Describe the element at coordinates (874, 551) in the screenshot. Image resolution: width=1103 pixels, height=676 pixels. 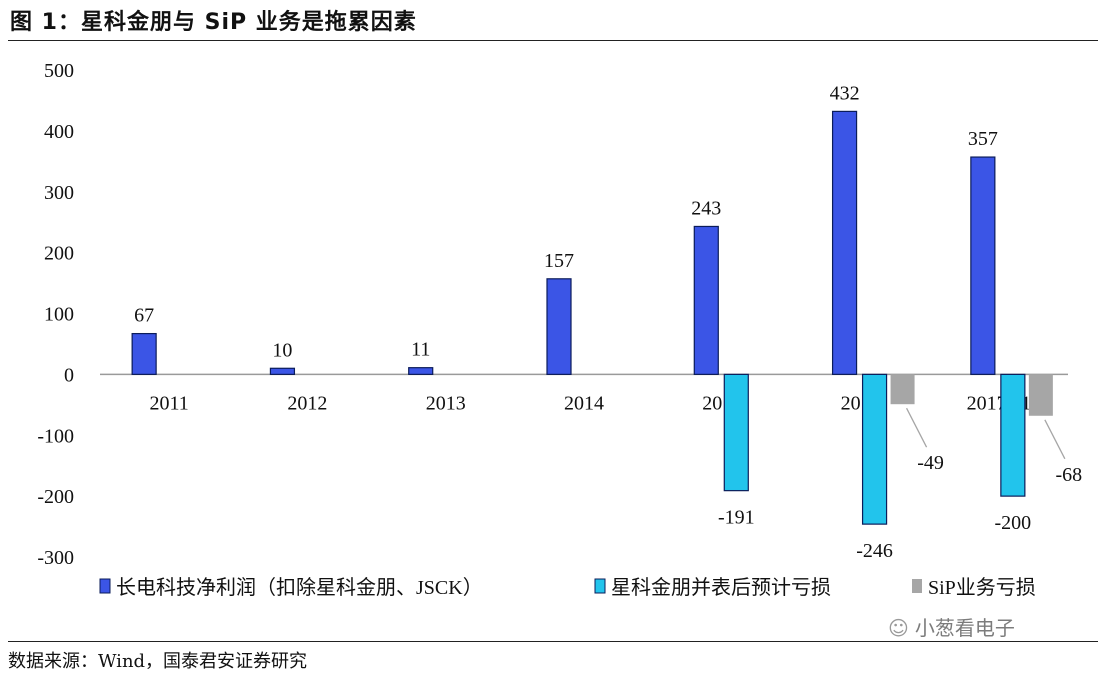
I see `data-label: -246` at that location.